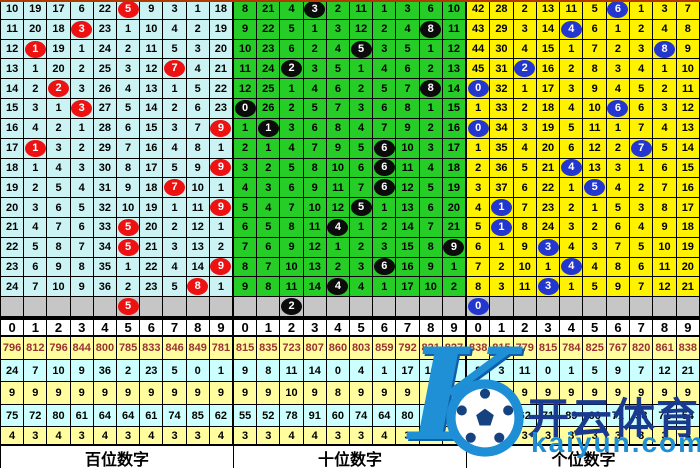  I want to click on stats-cell: 61, so click(152, 415).